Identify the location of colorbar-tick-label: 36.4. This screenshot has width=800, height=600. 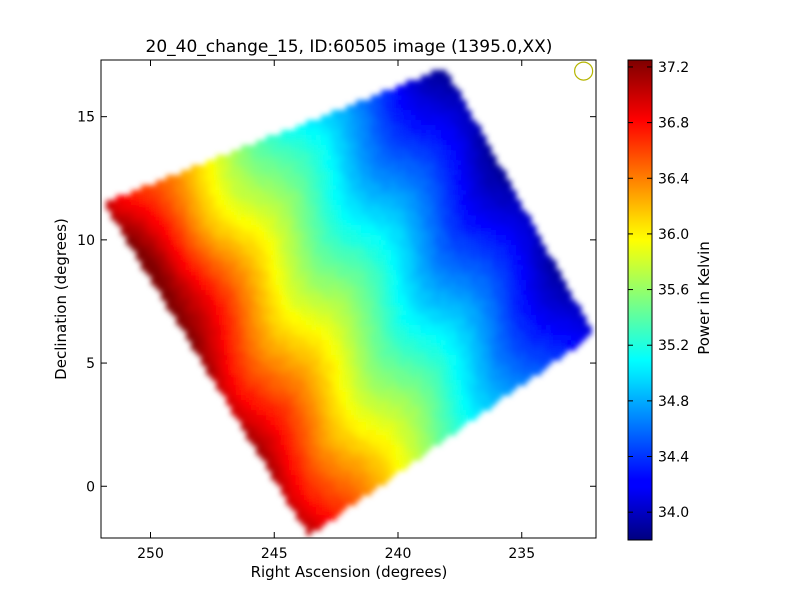
(673, 179).